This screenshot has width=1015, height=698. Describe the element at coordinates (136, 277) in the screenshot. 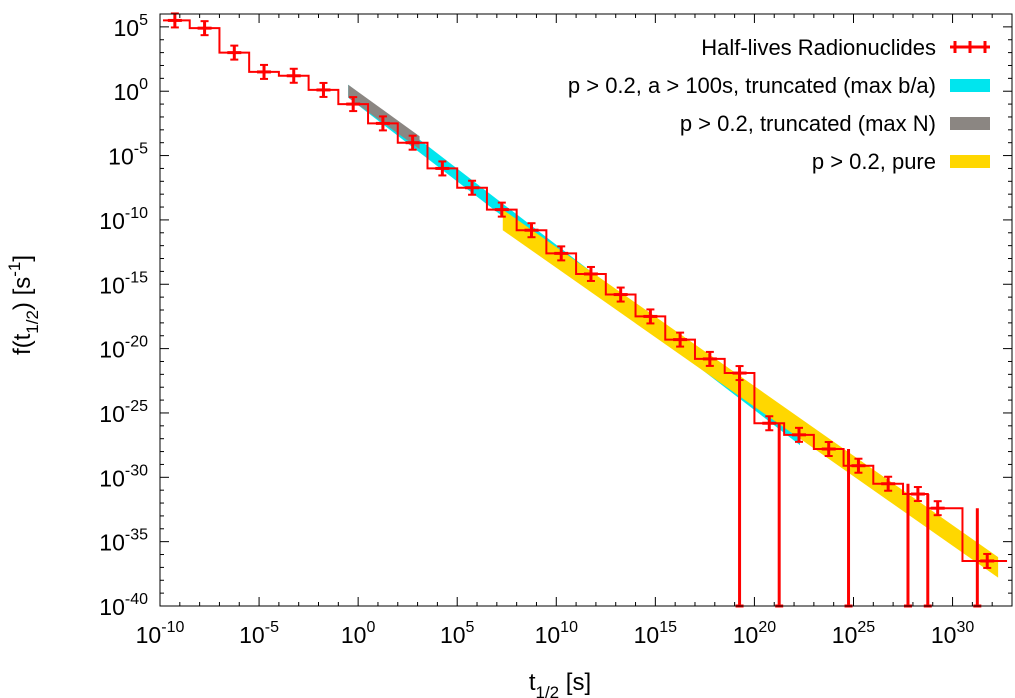

I see `y-tick-exp: -15` at that location.